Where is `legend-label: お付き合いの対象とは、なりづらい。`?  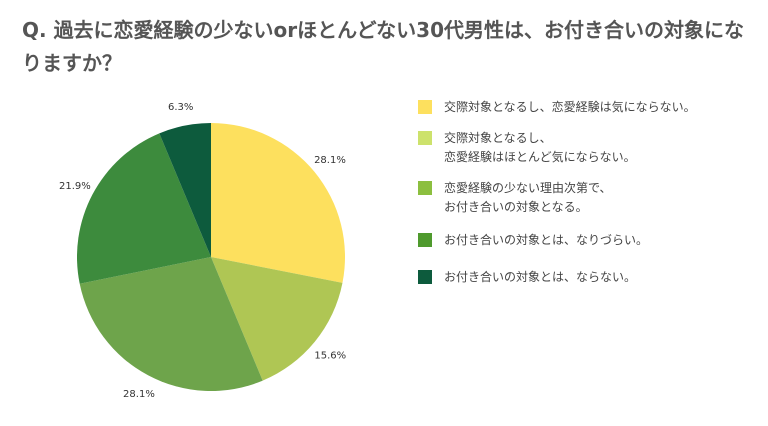
legend-label: お付き合いの対象とは、なりづらい。 is located at coordinates (546, 240).